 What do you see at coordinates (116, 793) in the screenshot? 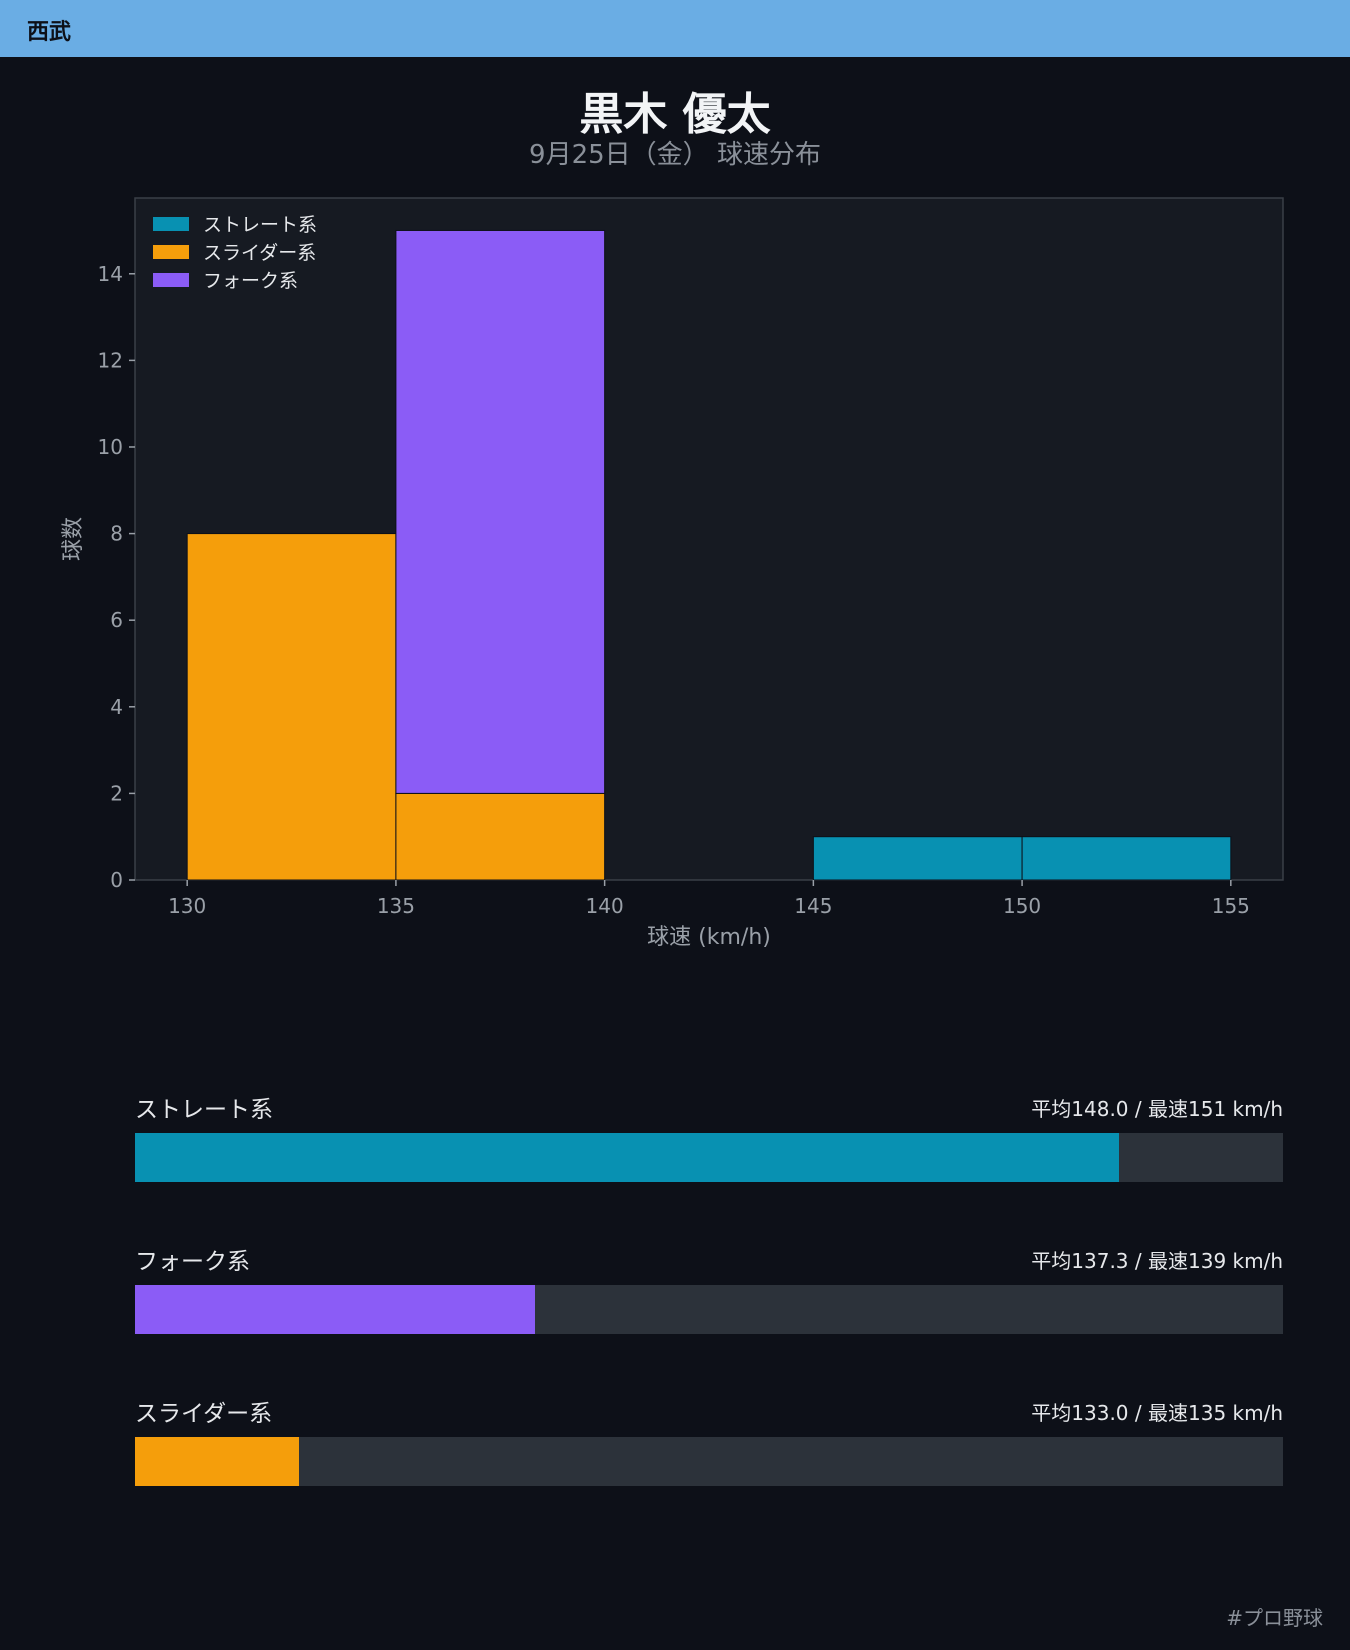
I see `y-tick-label: 2` at bounding box center [116, 793].